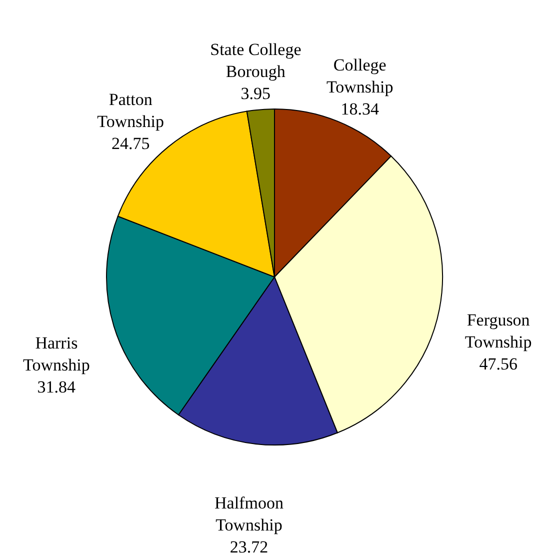 Image resolution: width=549 pixels, height=554 pixels. What do you see at coordinates (130, 144) in the screenshot?
I see `data-label: 24.75` at bounding box center [130, 144].